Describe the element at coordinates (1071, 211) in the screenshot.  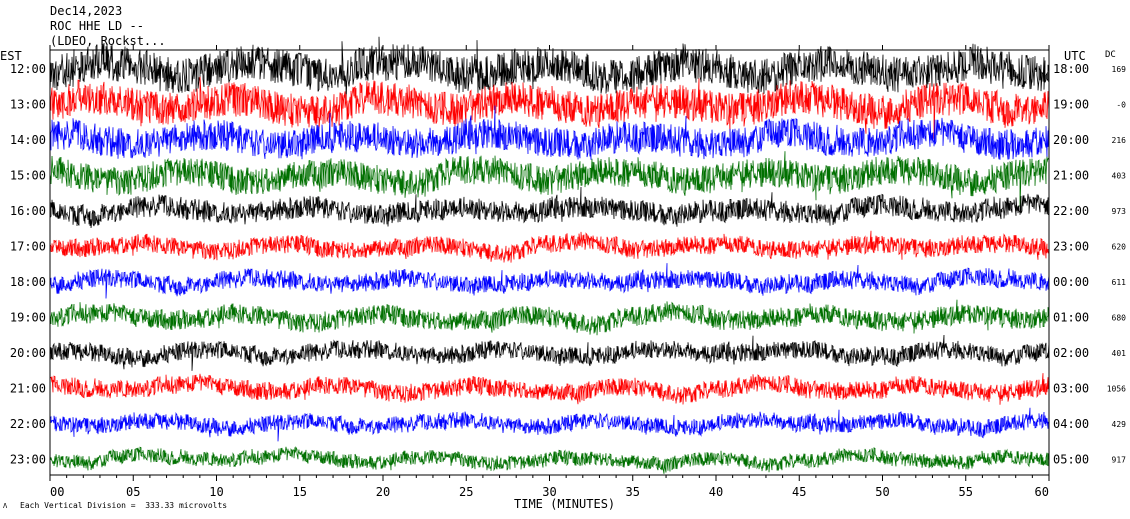
I see `right-hour-label: 22:00` at that location.